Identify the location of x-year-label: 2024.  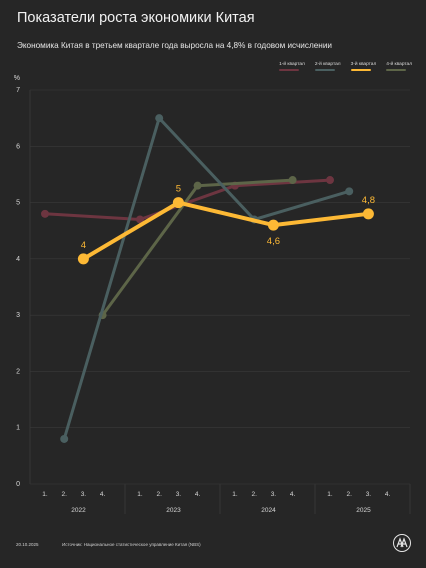
(268, 510).